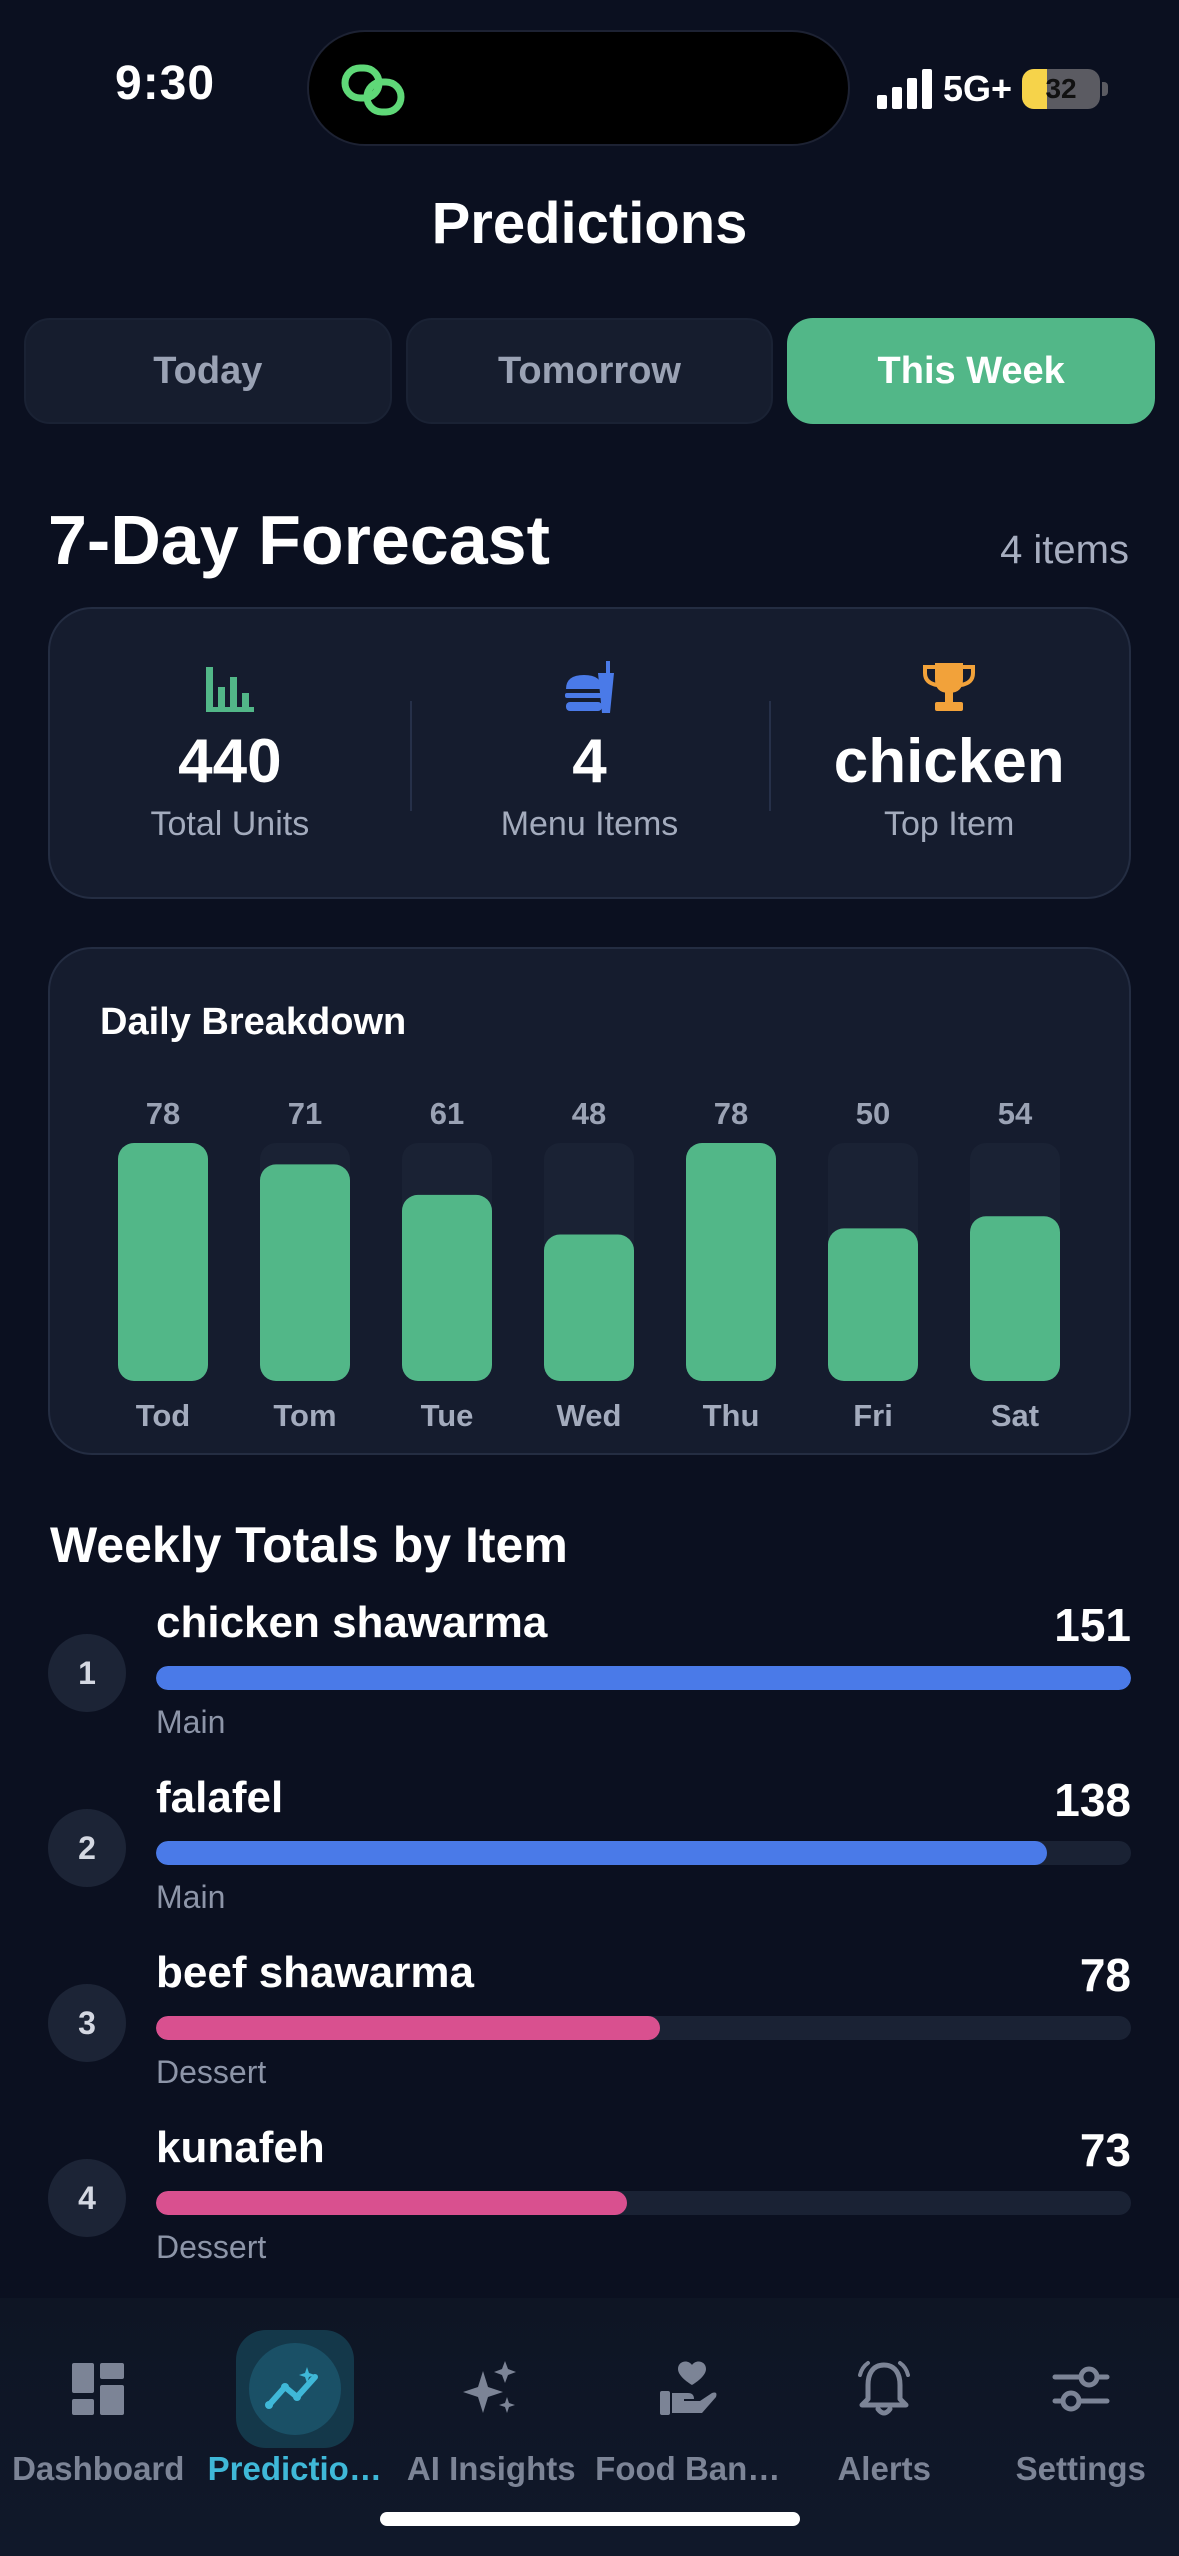 This screenshot has width=1179, height=2556. What do you see at coordinates (98, 2468) in the screenshot?
I see `nav-label: Dashboard` at bounding box center [98, 2468].